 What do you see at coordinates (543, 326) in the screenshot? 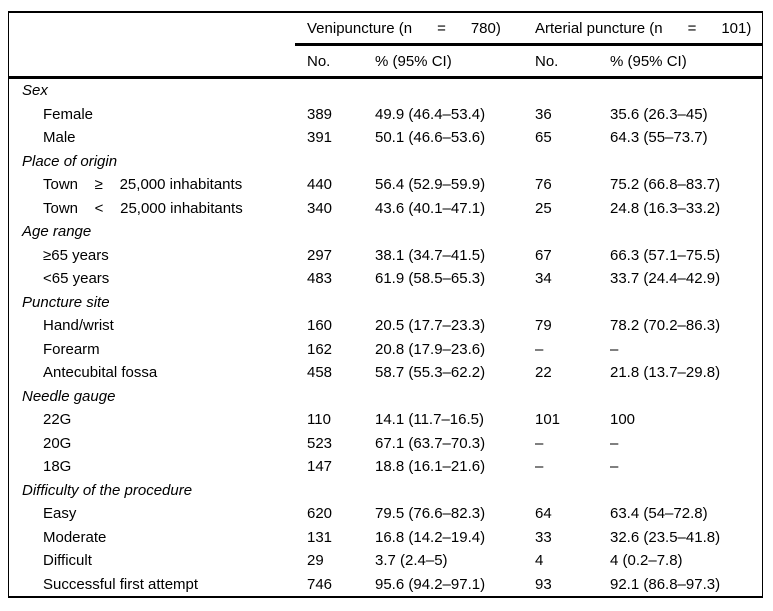
I see `arterial-no-cell: 79` at bounding box center [543, 326].